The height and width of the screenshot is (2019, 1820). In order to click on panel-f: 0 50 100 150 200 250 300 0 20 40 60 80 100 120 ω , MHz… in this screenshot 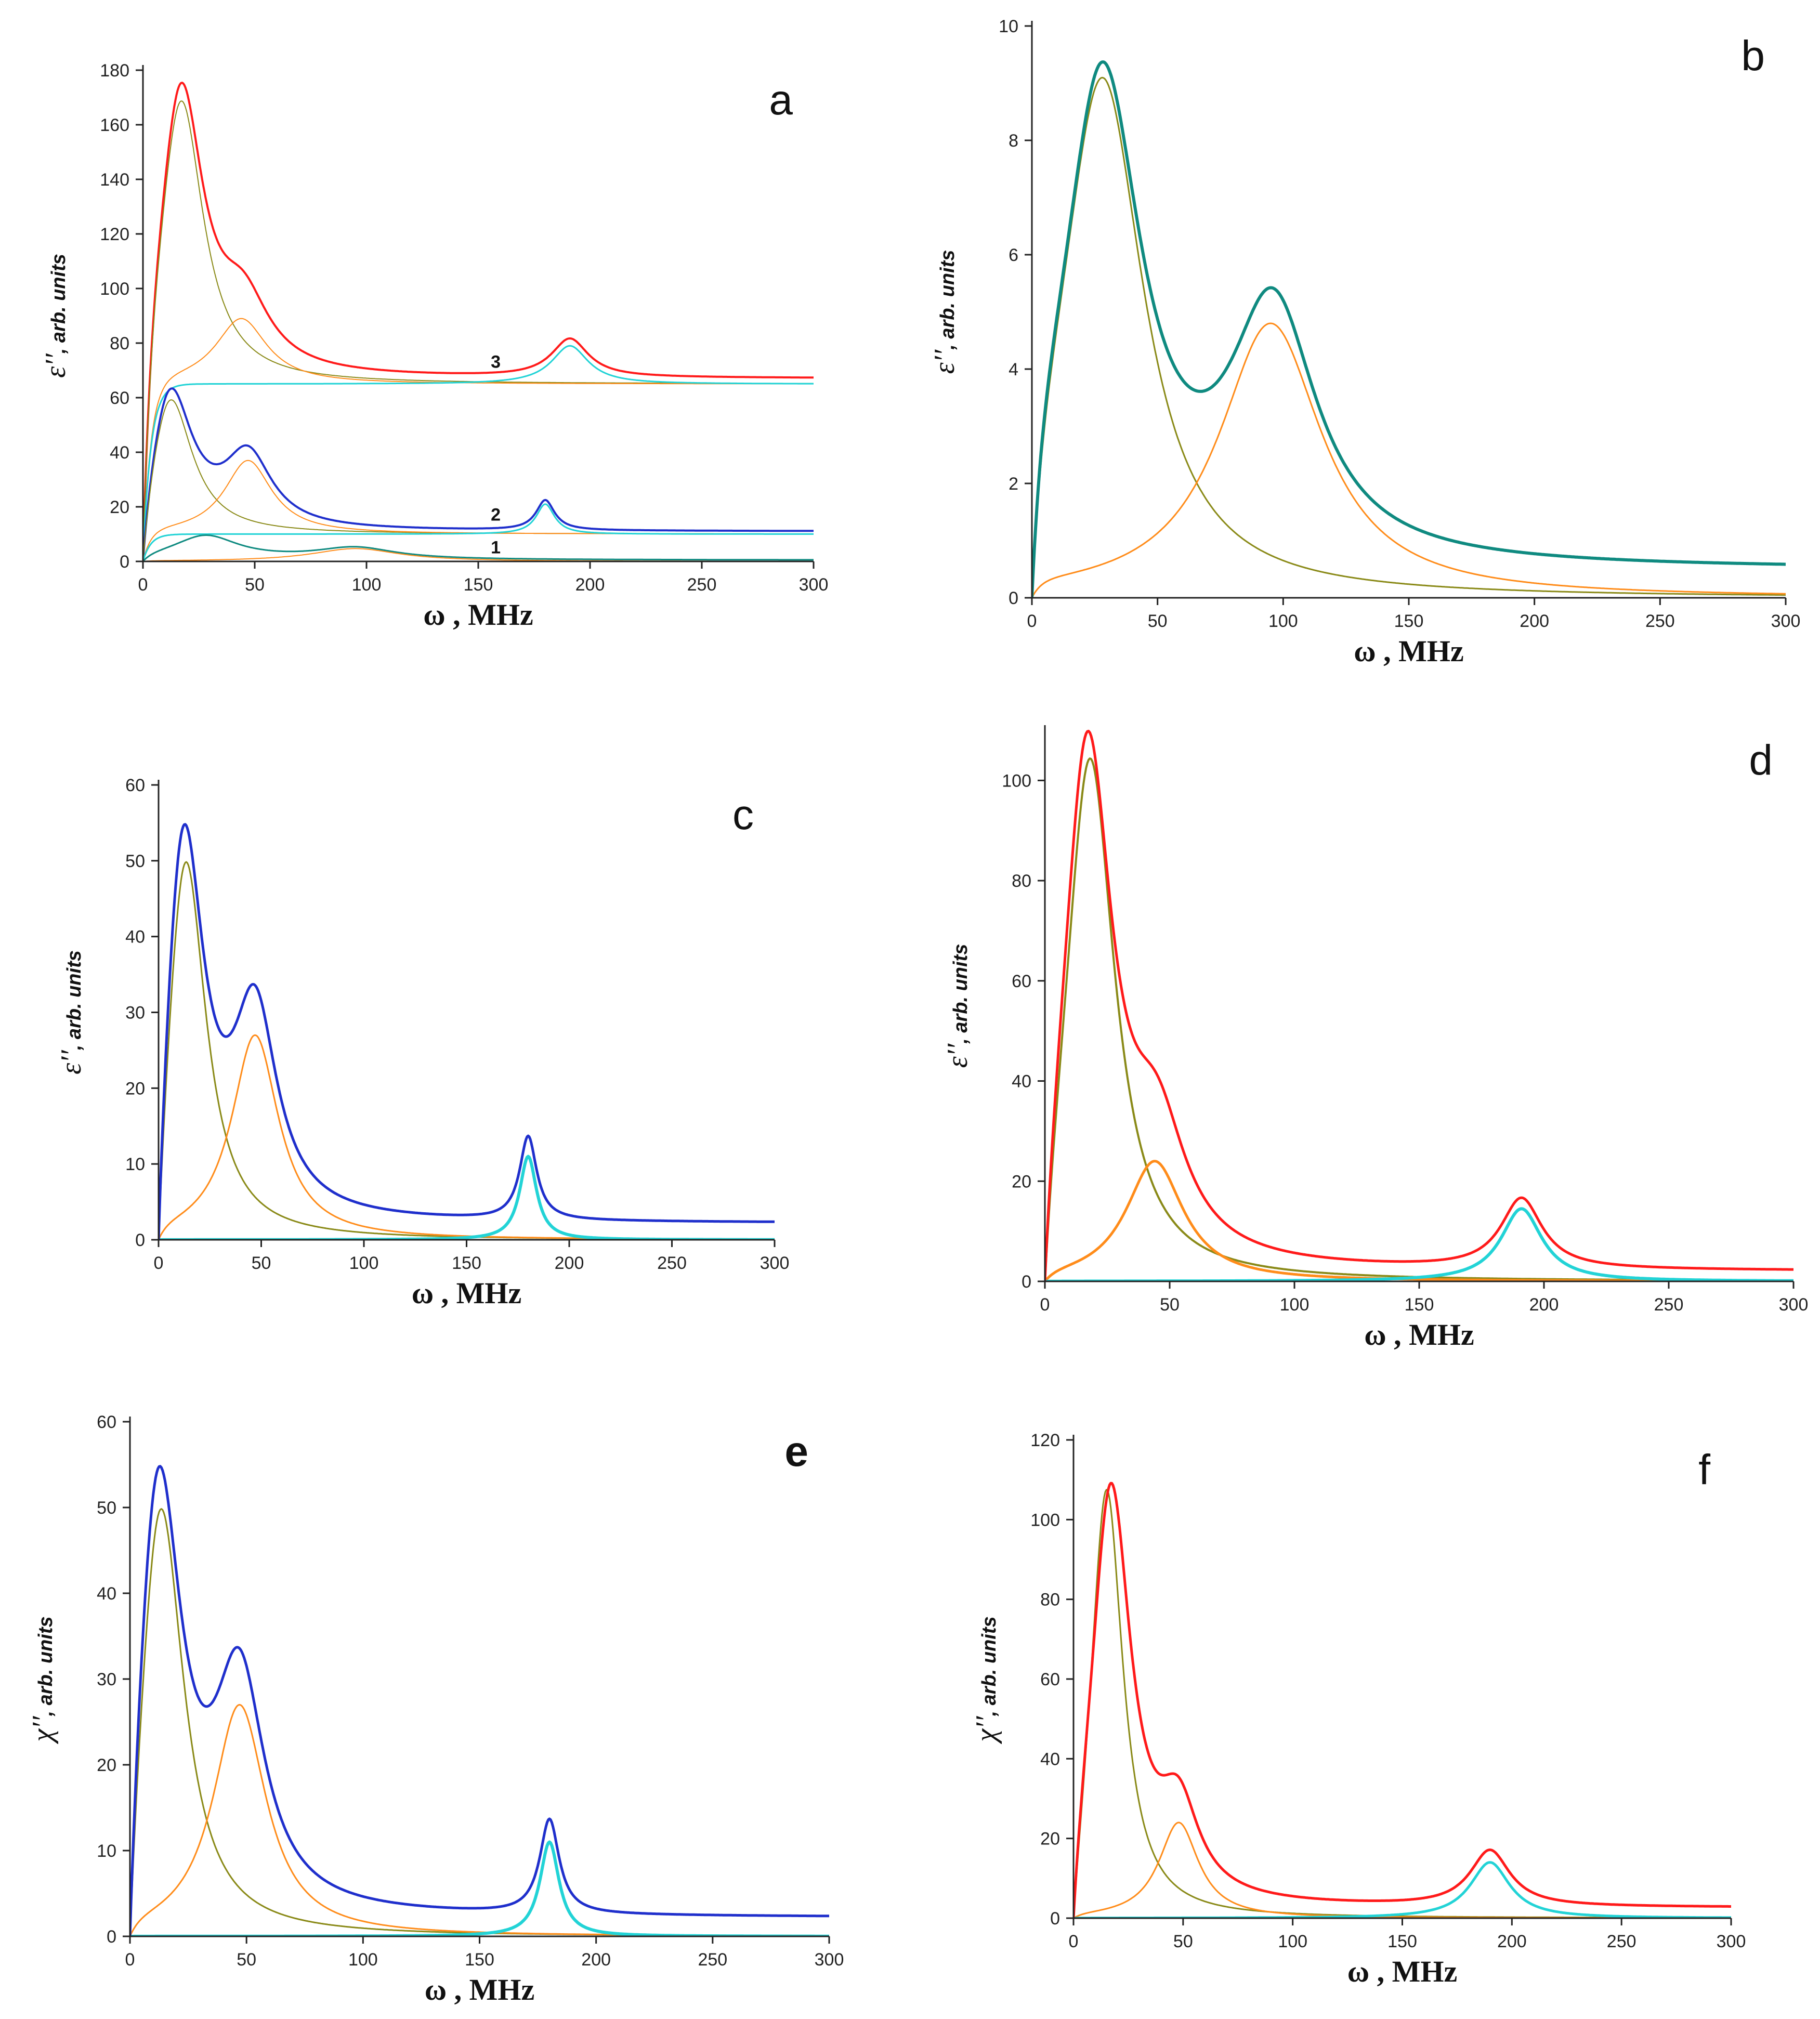, I will do `click(1358, 1710)`.